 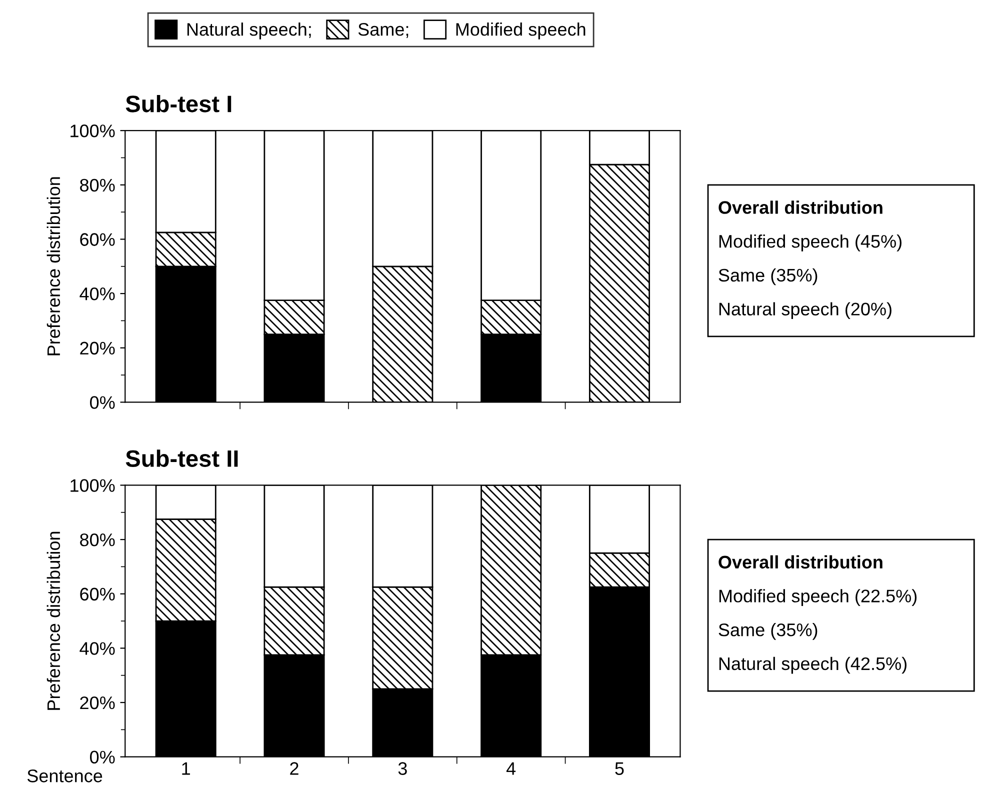 What do you see at coordinates (64, 776) in the screenshot?
I see `x-axis-title: Sentence` at bounding box center [64, 776].